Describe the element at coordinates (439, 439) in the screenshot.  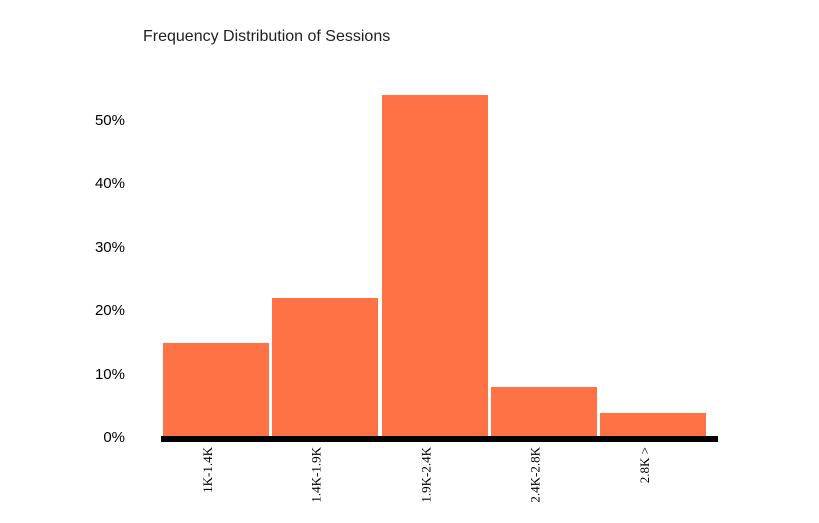
I see `x-axis-baseline` at that location.